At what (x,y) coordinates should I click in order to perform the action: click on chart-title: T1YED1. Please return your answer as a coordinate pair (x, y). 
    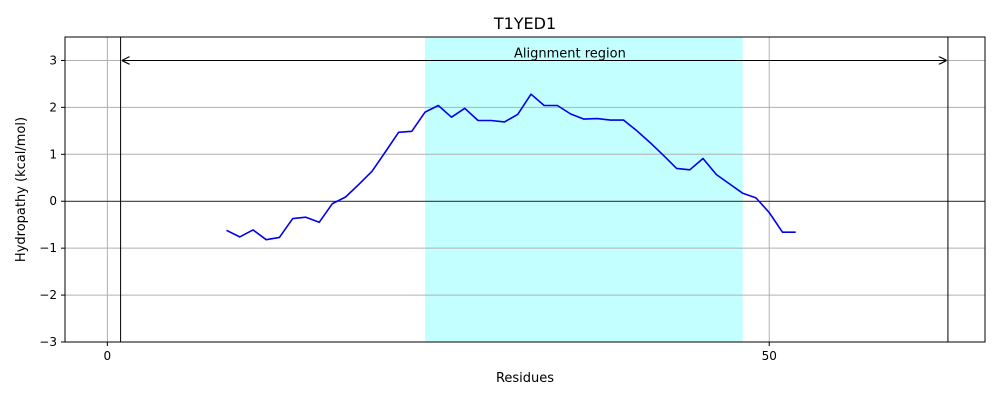
    Looking at the image, I should click on (524, 23).